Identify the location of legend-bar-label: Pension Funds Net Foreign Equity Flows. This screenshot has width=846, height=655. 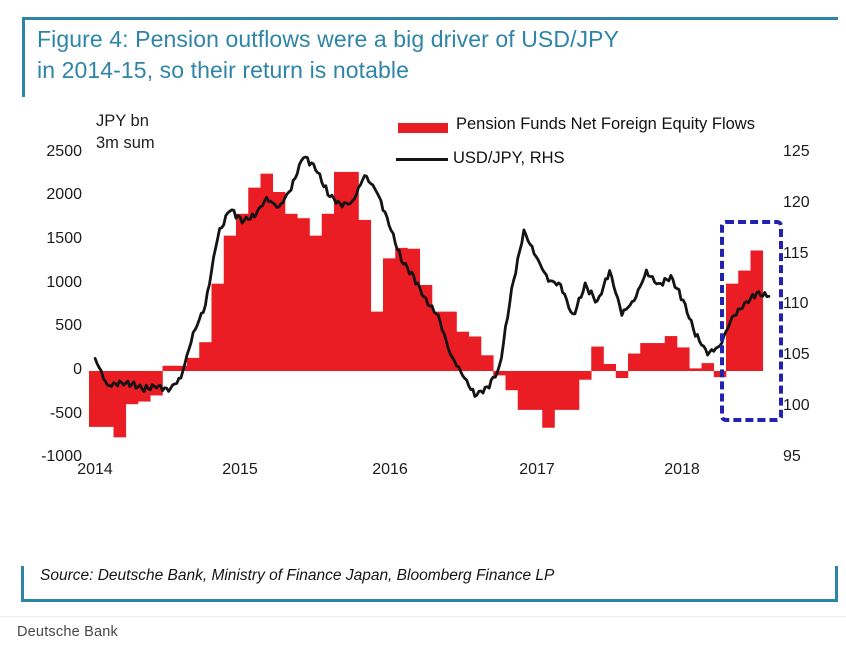
(605, 124).